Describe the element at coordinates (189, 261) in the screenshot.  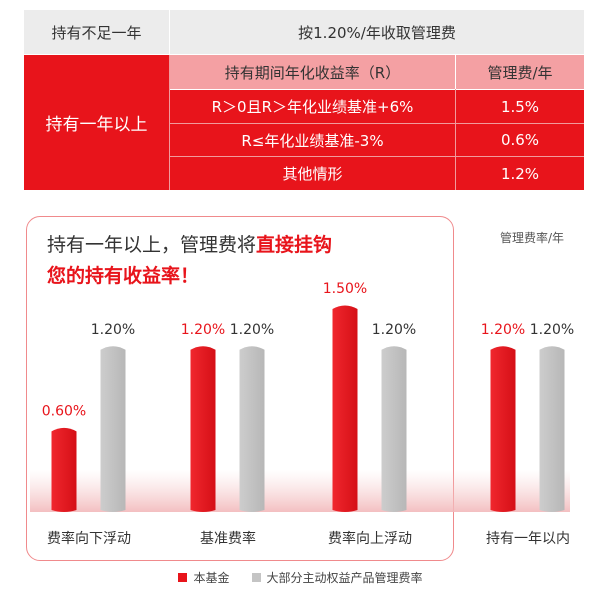
I see `chart-headline: 持有一年以上，管理费将直接挂钩 您的持有收益率！` at that location.